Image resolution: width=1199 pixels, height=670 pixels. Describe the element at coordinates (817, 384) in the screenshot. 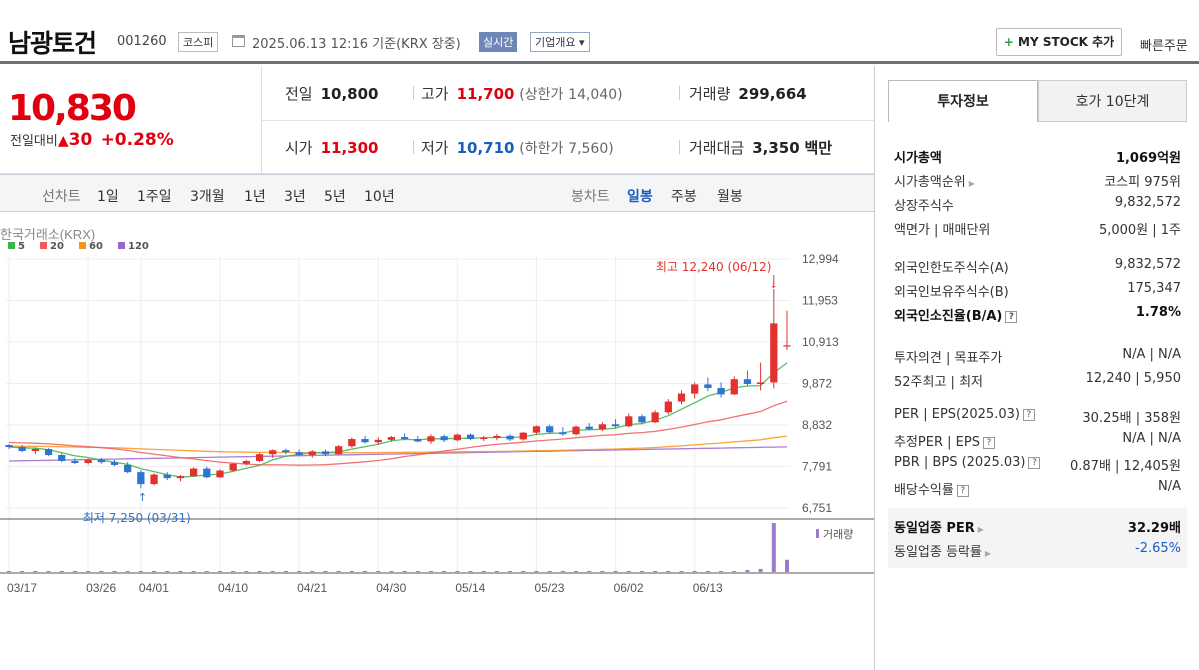

I see `y-tick-label: 9,872` at that location.